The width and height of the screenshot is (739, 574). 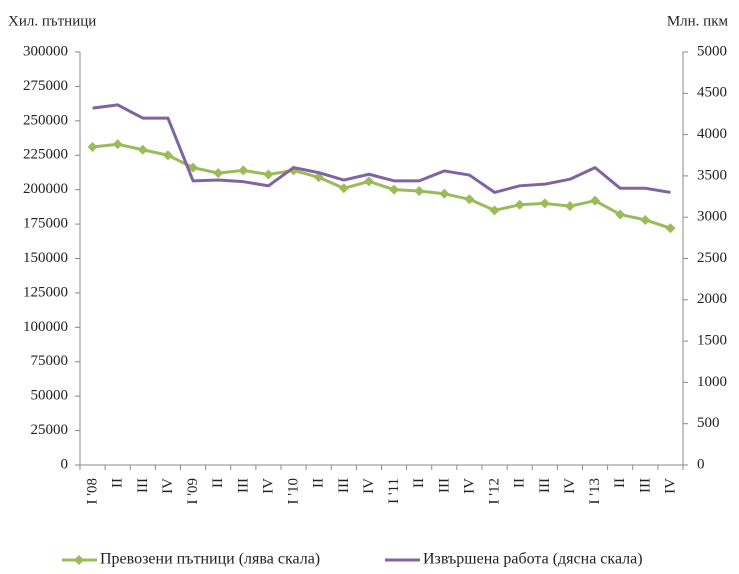 What do you see at coordinates (45, 292) in the screenshot?
I see `y-tick-label: 125000` at bounding box center [45, 292].